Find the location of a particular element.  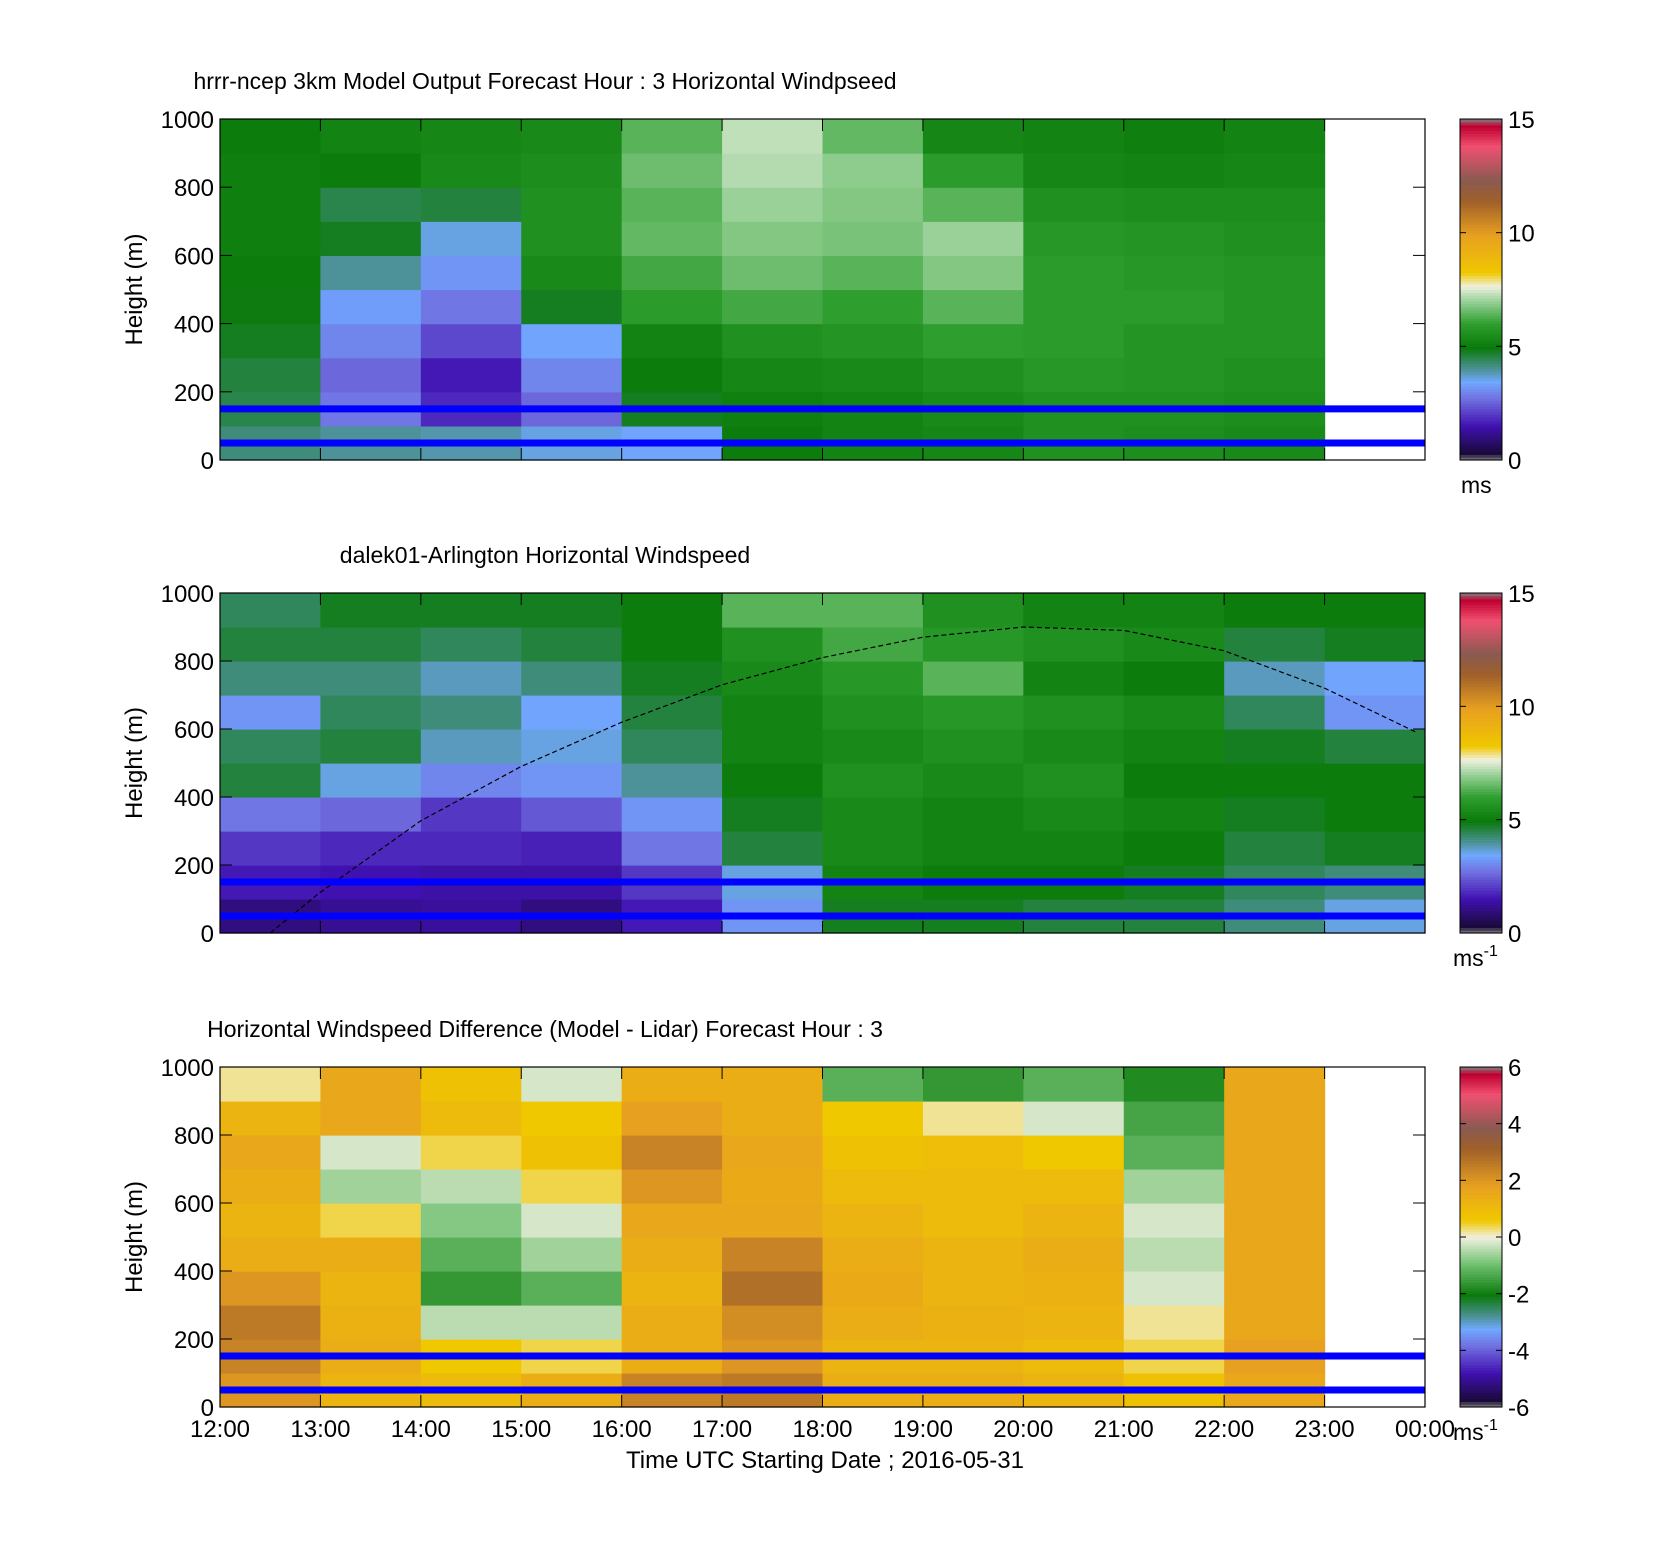

colorbar-tick-label: 5 is located at coordinates (1514, 821).